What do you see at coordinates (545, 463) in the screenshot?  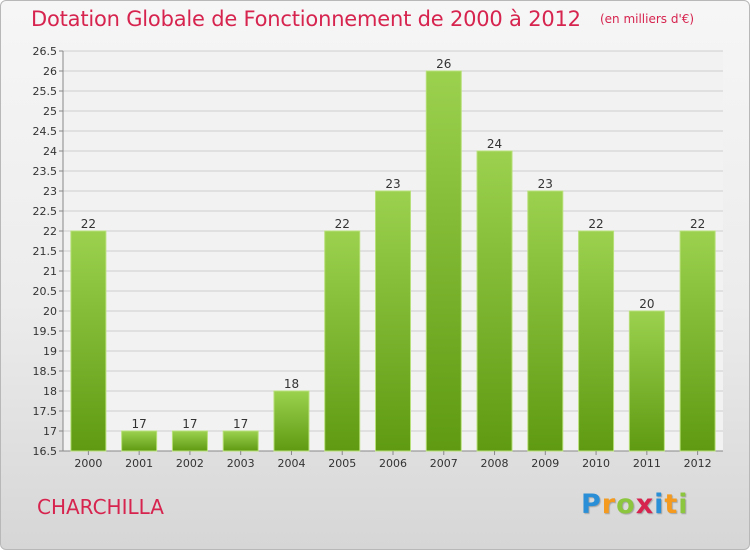 I see `x-tick-label: 2009` at bounding box center [545, 463].